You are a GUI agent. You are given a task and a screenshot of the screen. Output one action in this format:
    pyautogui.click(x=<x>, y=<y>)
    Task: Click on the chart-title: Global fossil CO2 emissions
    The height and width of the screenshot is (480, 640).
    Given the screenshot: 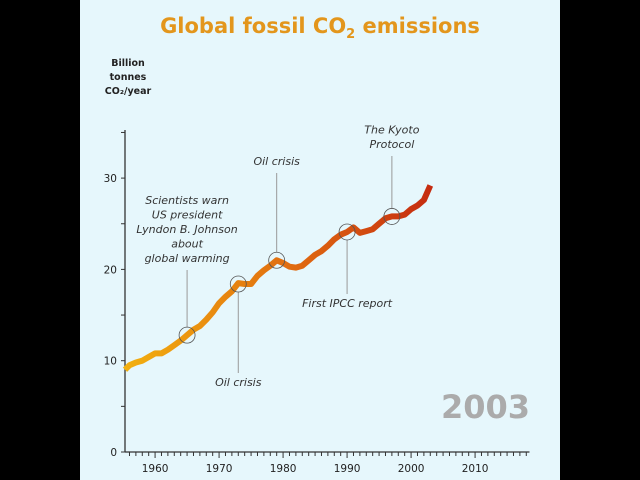 What is the action you would take?
    pyautogui.click(x=320, y=28)
    